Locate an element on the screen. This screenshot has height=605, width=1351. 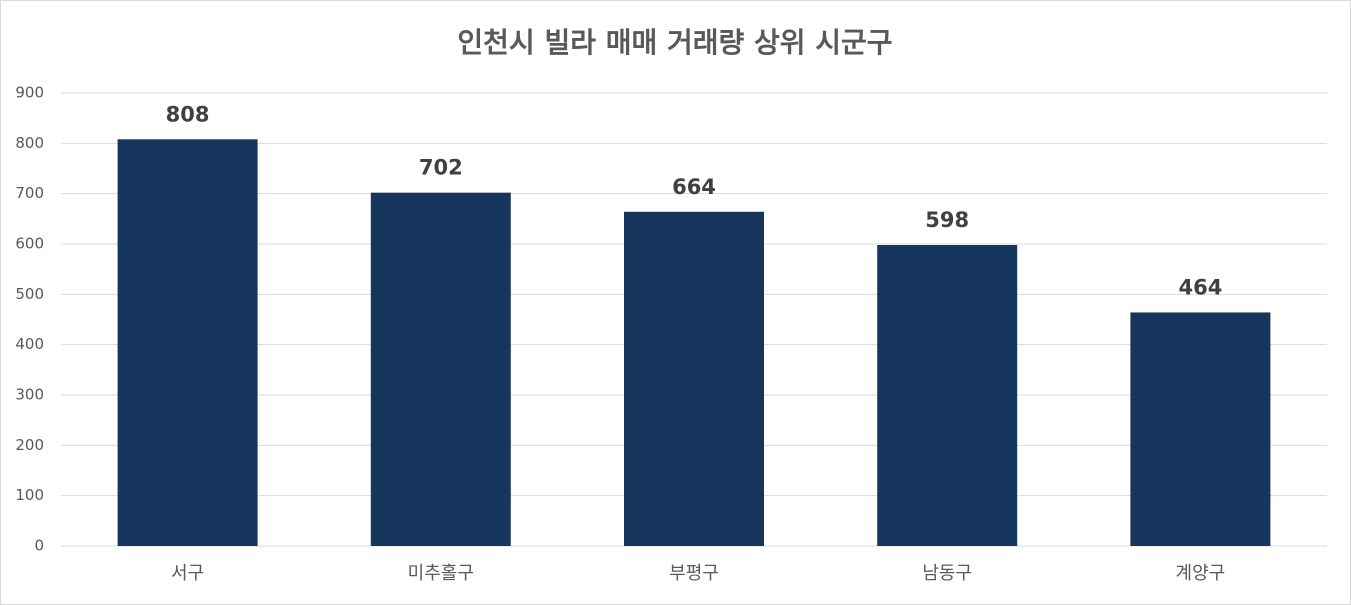
y-tick-label: 800 is located at coordinates (29, 143).